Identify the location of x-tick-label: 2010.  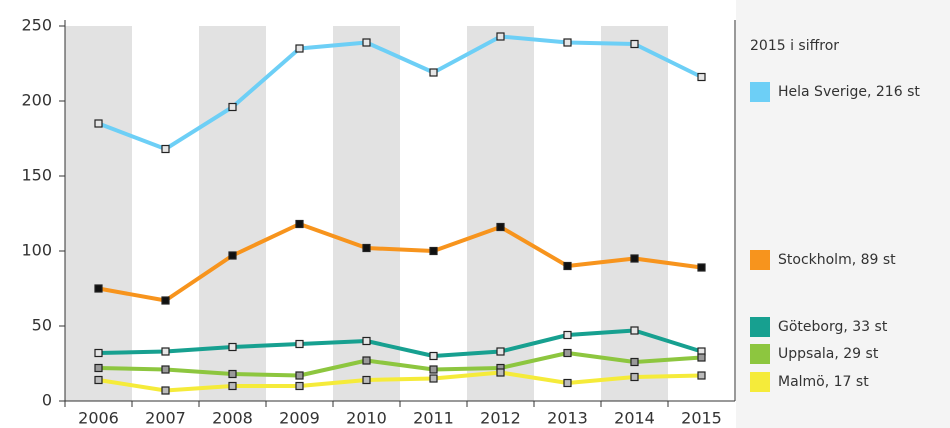
(366, 418).